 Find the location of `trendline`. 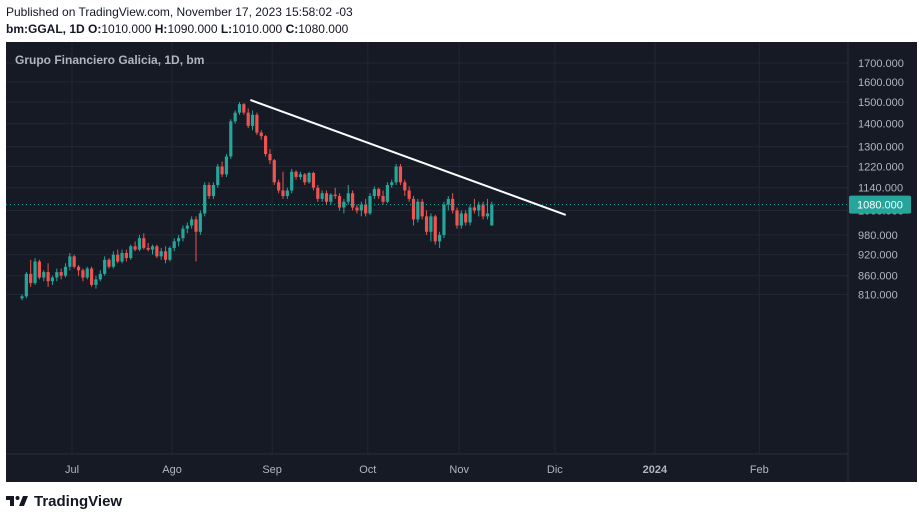

trendline is located at coordinates (408, 157).